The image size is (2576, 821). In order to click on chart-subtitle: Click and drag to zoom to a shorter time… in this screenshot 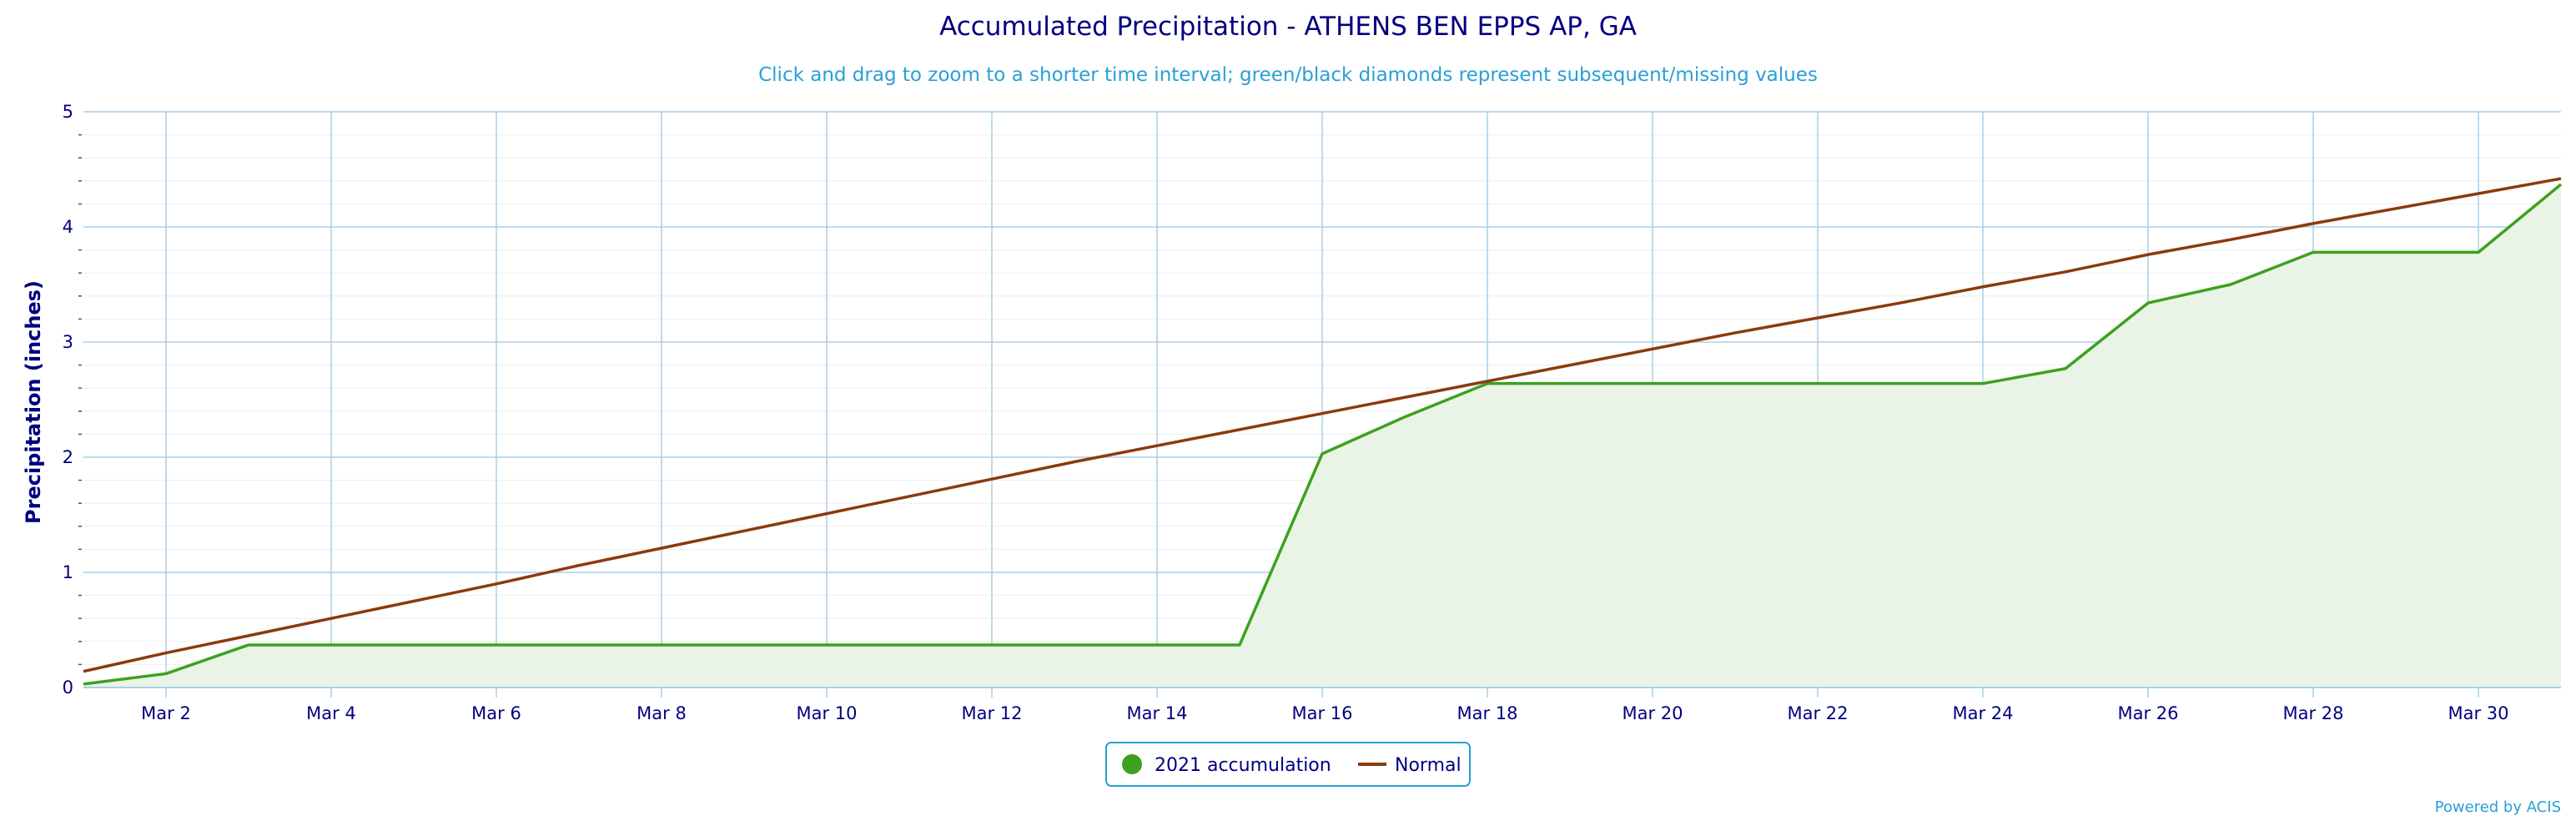, I will do `click(1288, 75)`.